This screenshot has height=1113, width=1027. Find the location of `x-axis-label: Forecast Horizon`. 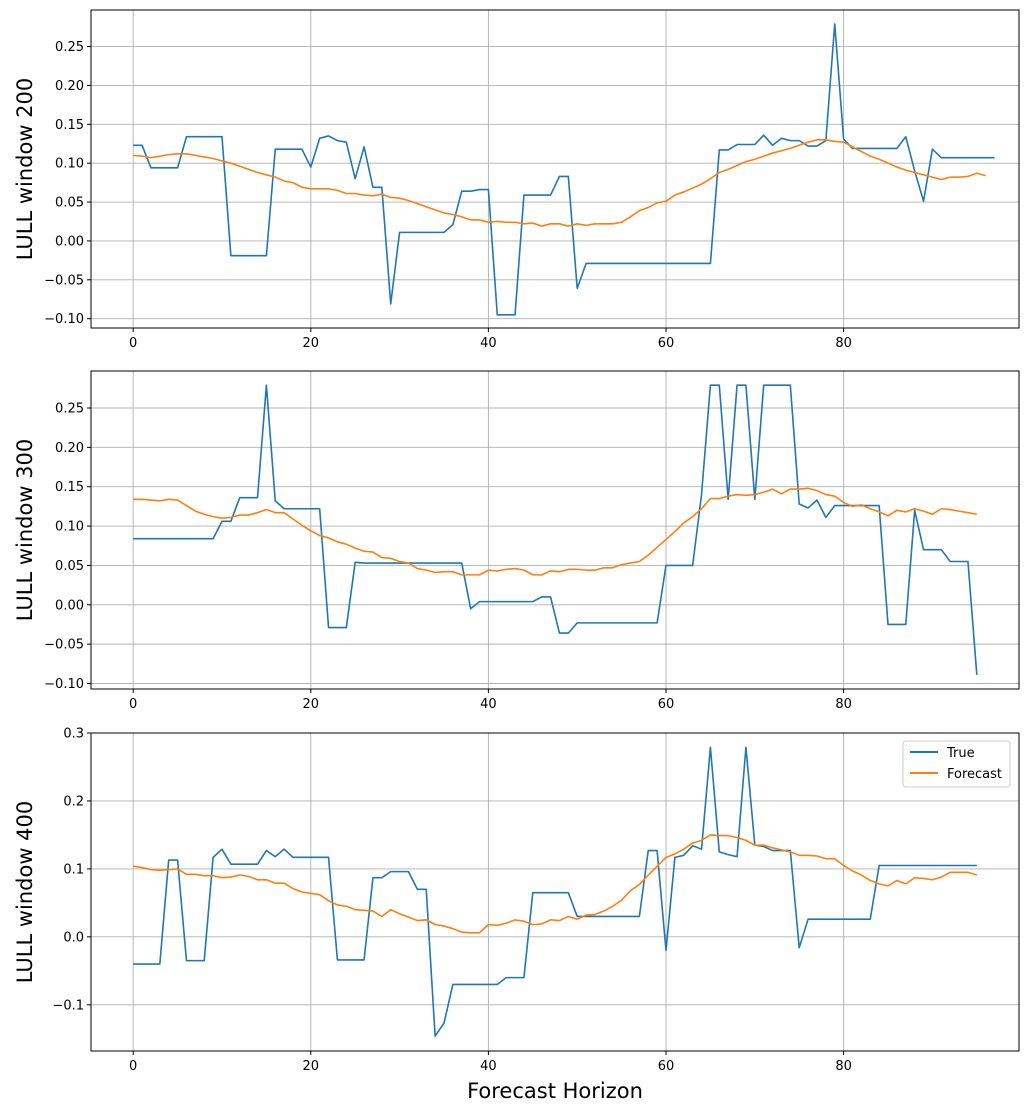

x-axis-label: Forecast Horizon is located at coordinates (555, 1091).